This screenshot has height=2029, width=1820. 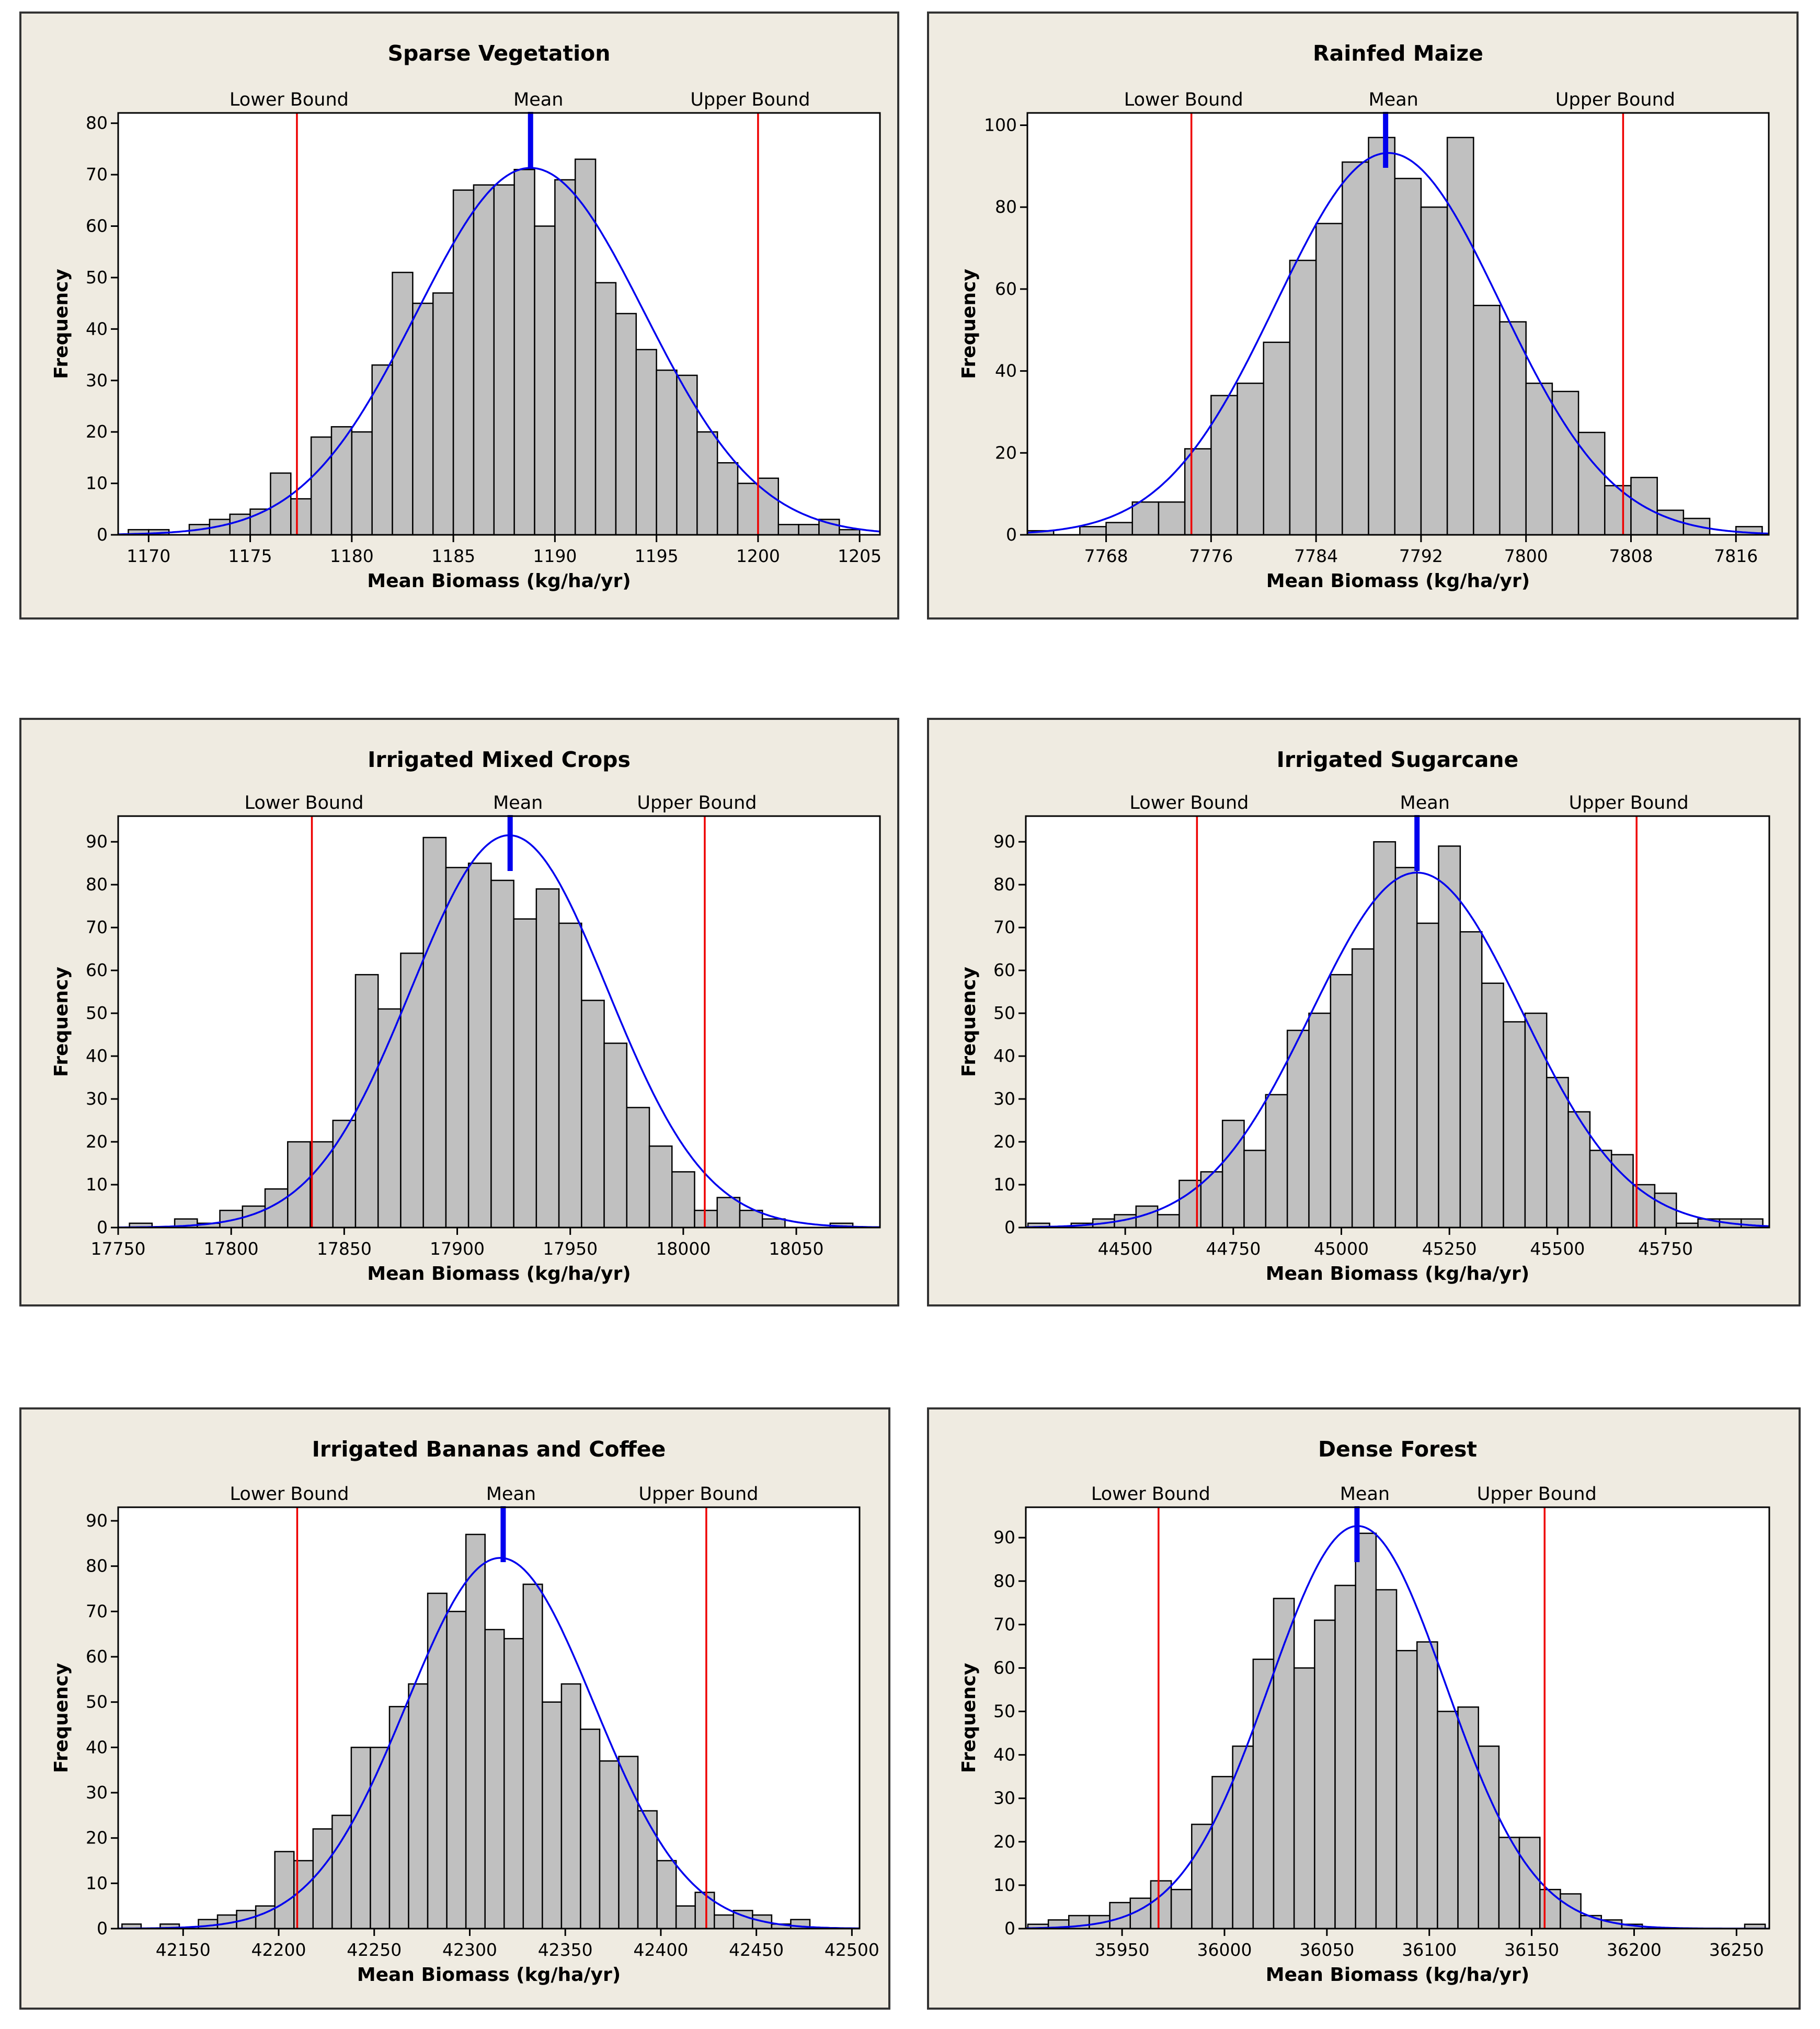 I want to click on x-tick-label: 1190, so click(x=555, y=556).